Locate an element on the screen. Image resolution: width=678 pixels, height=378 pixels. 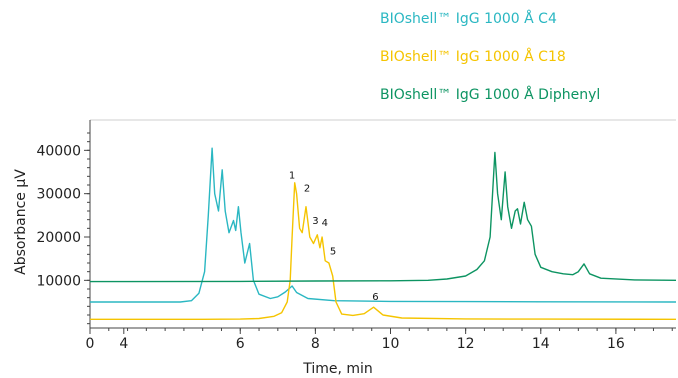
x-tick-label: 6 is located at coordinates (240, 344).